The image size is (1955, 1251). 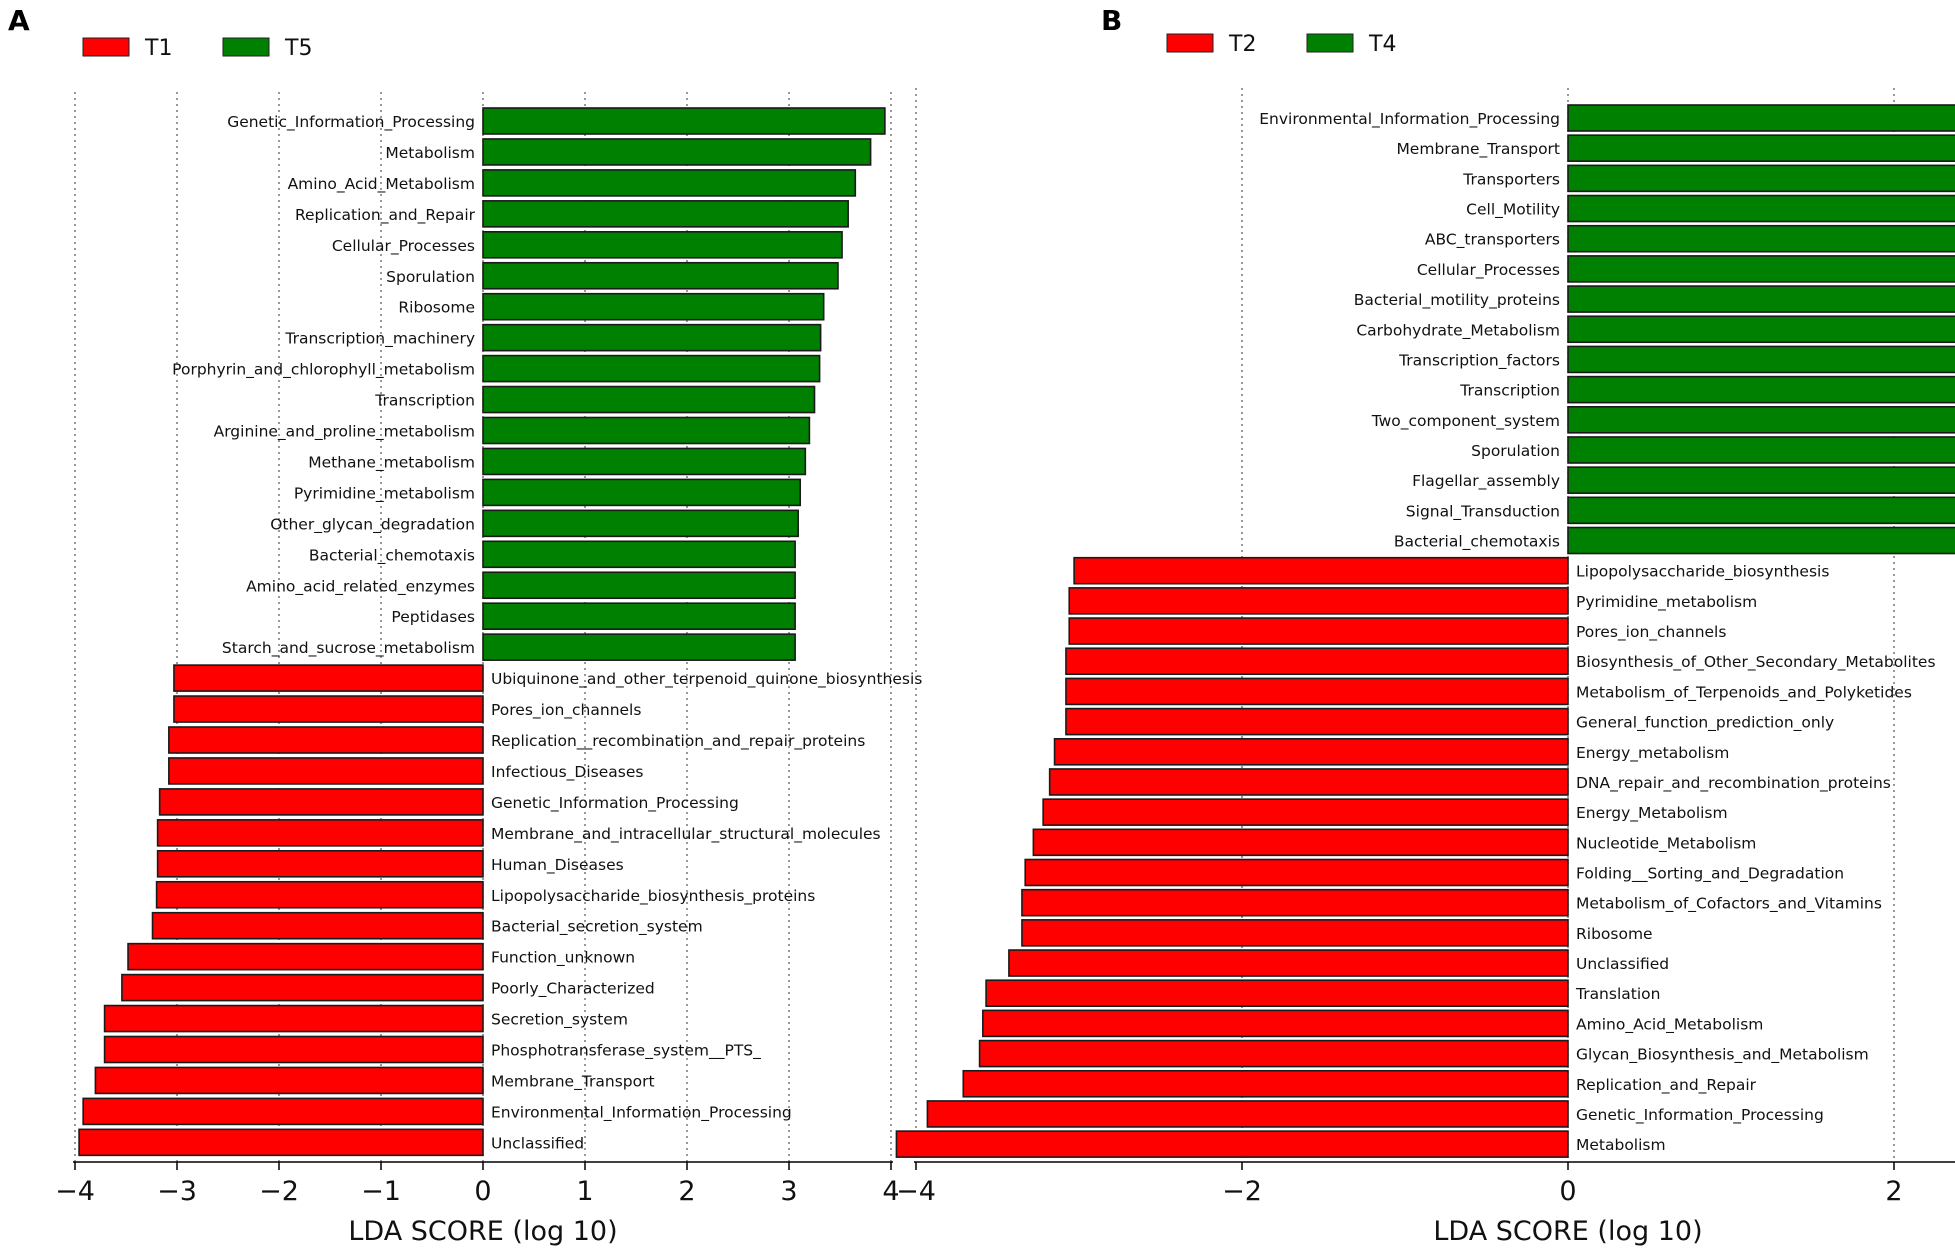 I want to click on bar-label: ABC_transporters, so click(x=1492, y=240).